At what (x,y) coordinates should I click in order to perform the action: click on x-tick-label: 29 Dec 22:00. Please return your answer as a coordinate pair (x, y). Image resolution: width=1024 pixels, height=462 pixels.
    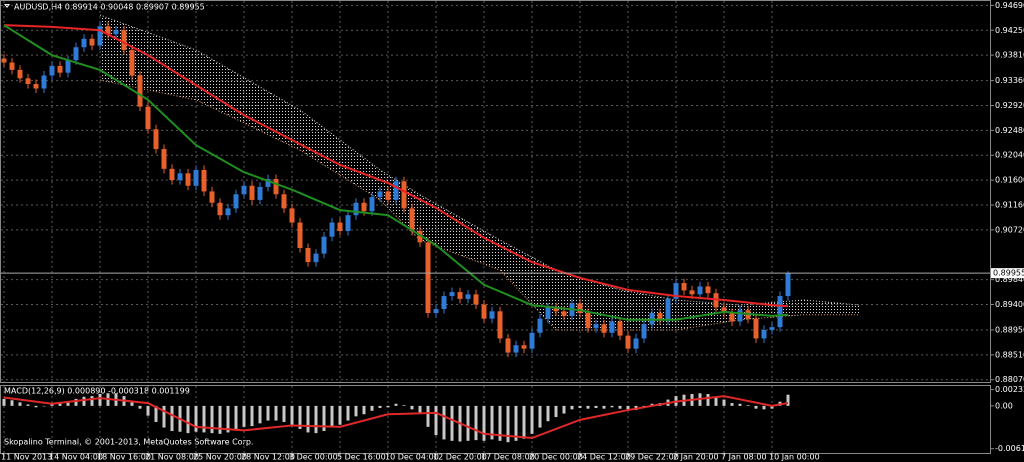
    Looking at the image, I should click on (652, 457).